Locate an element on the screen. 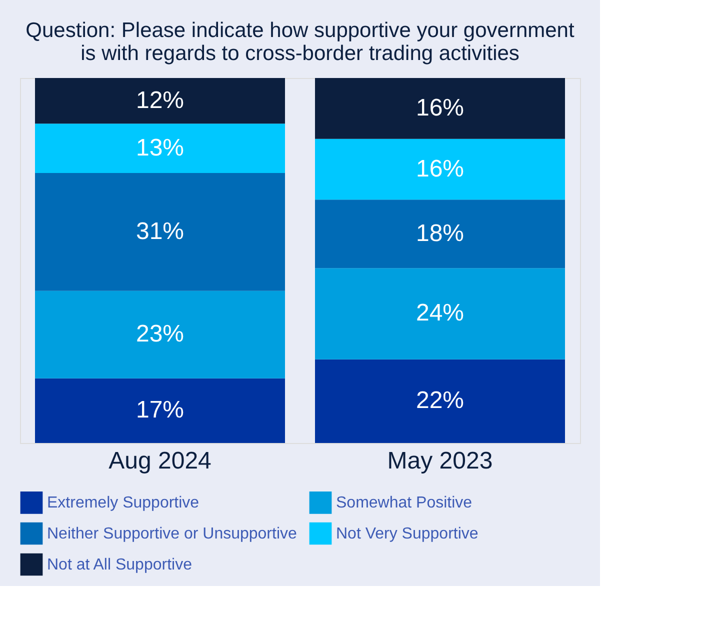 This screenshot has height=628, width=709. data-label: 17% is located at coordinates (160, 410).